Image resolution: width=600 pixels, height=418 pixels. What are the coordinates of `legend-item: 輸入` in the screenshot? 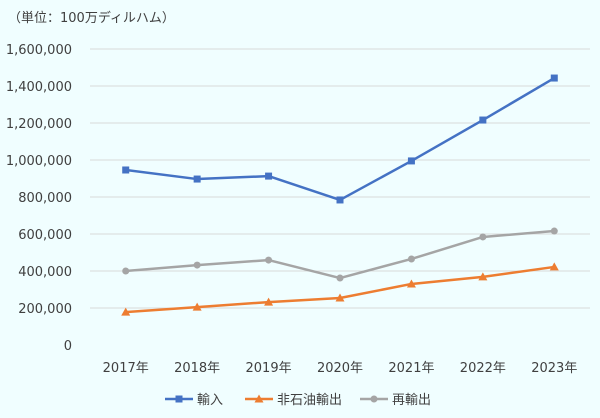 It's located at (194, 400).